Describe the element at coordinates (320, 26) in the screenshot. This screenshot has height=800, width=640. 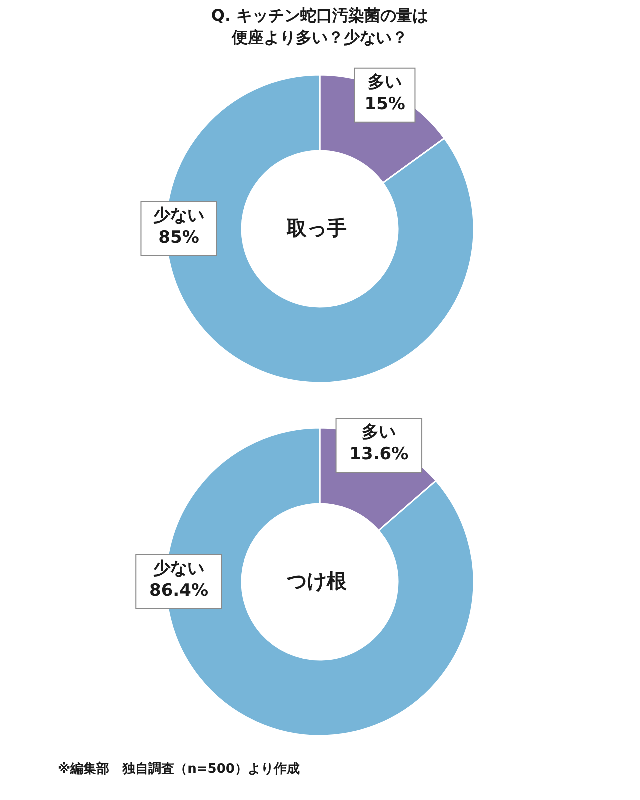
I see `chart-title: Q. キッチン蛇口汚染菌の量は便座より多い？少ない？` at that location.